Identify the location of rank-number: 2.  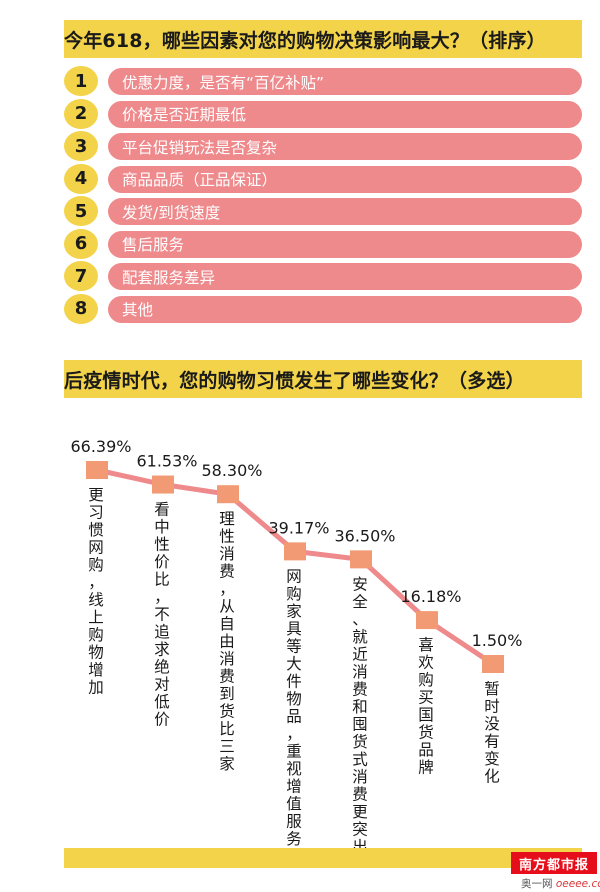
(81, 113).